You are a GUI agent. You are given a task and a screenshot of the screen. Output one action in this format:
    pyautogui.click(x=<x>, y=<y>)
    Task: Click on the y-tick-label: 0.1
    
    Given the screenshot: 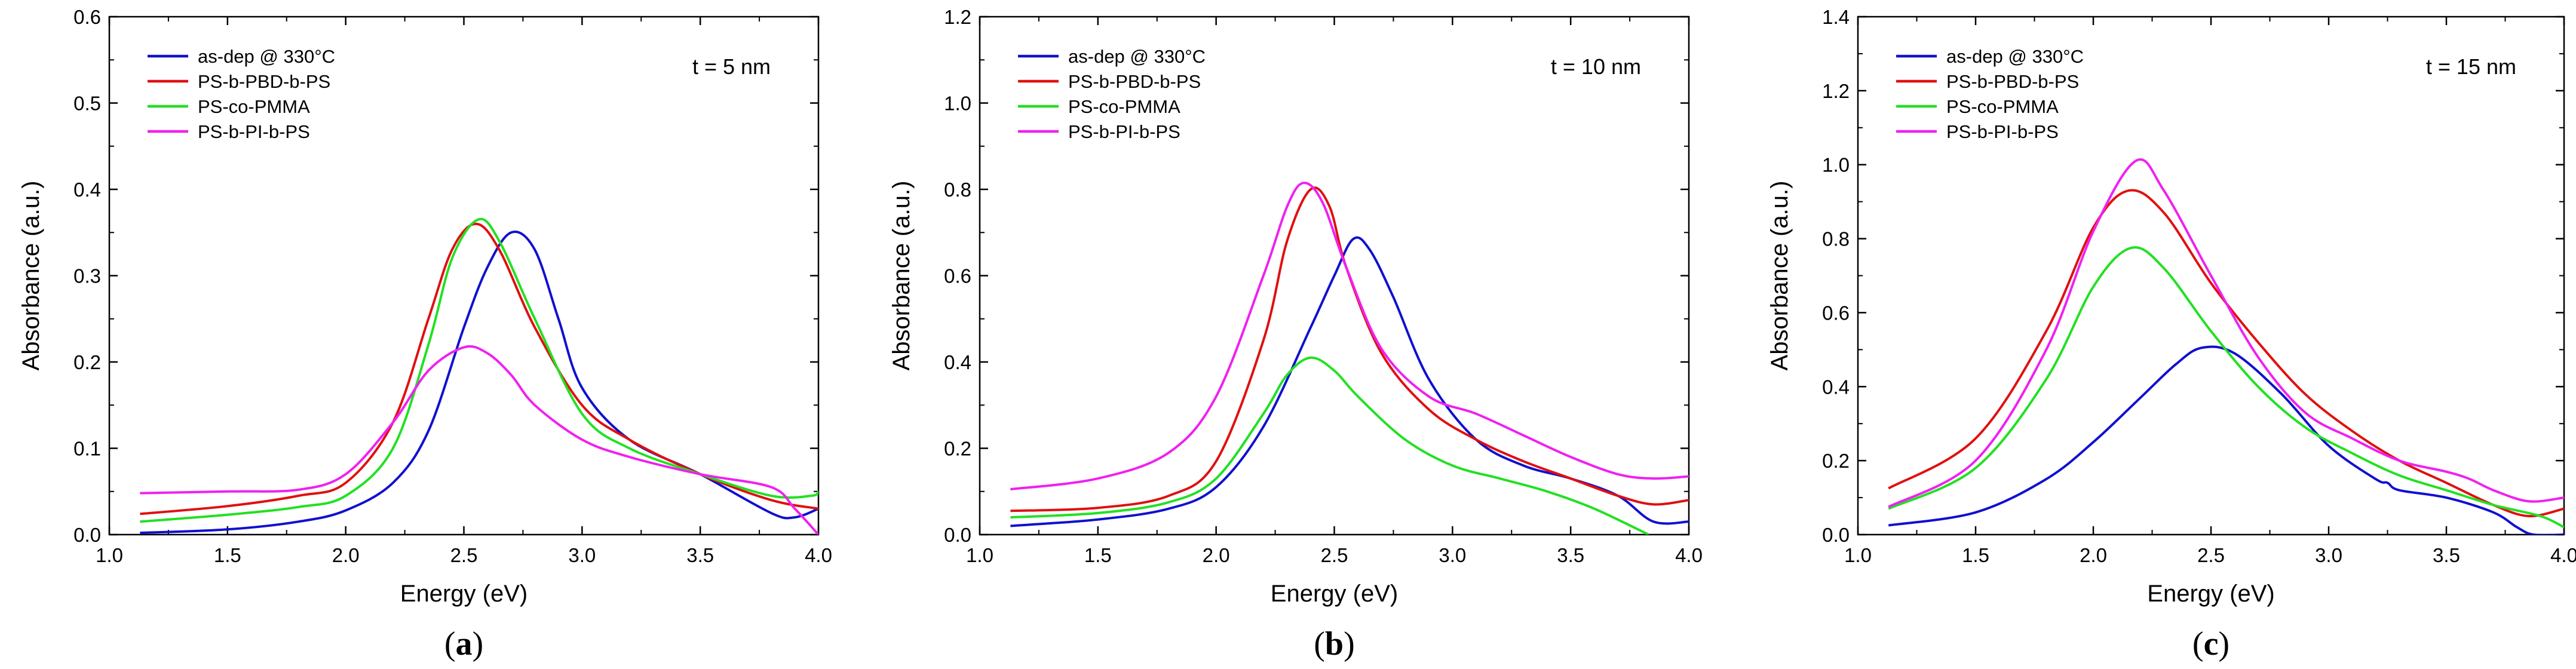 What is the action you would take?
    pyautogui.click(x=87, y=449)
    